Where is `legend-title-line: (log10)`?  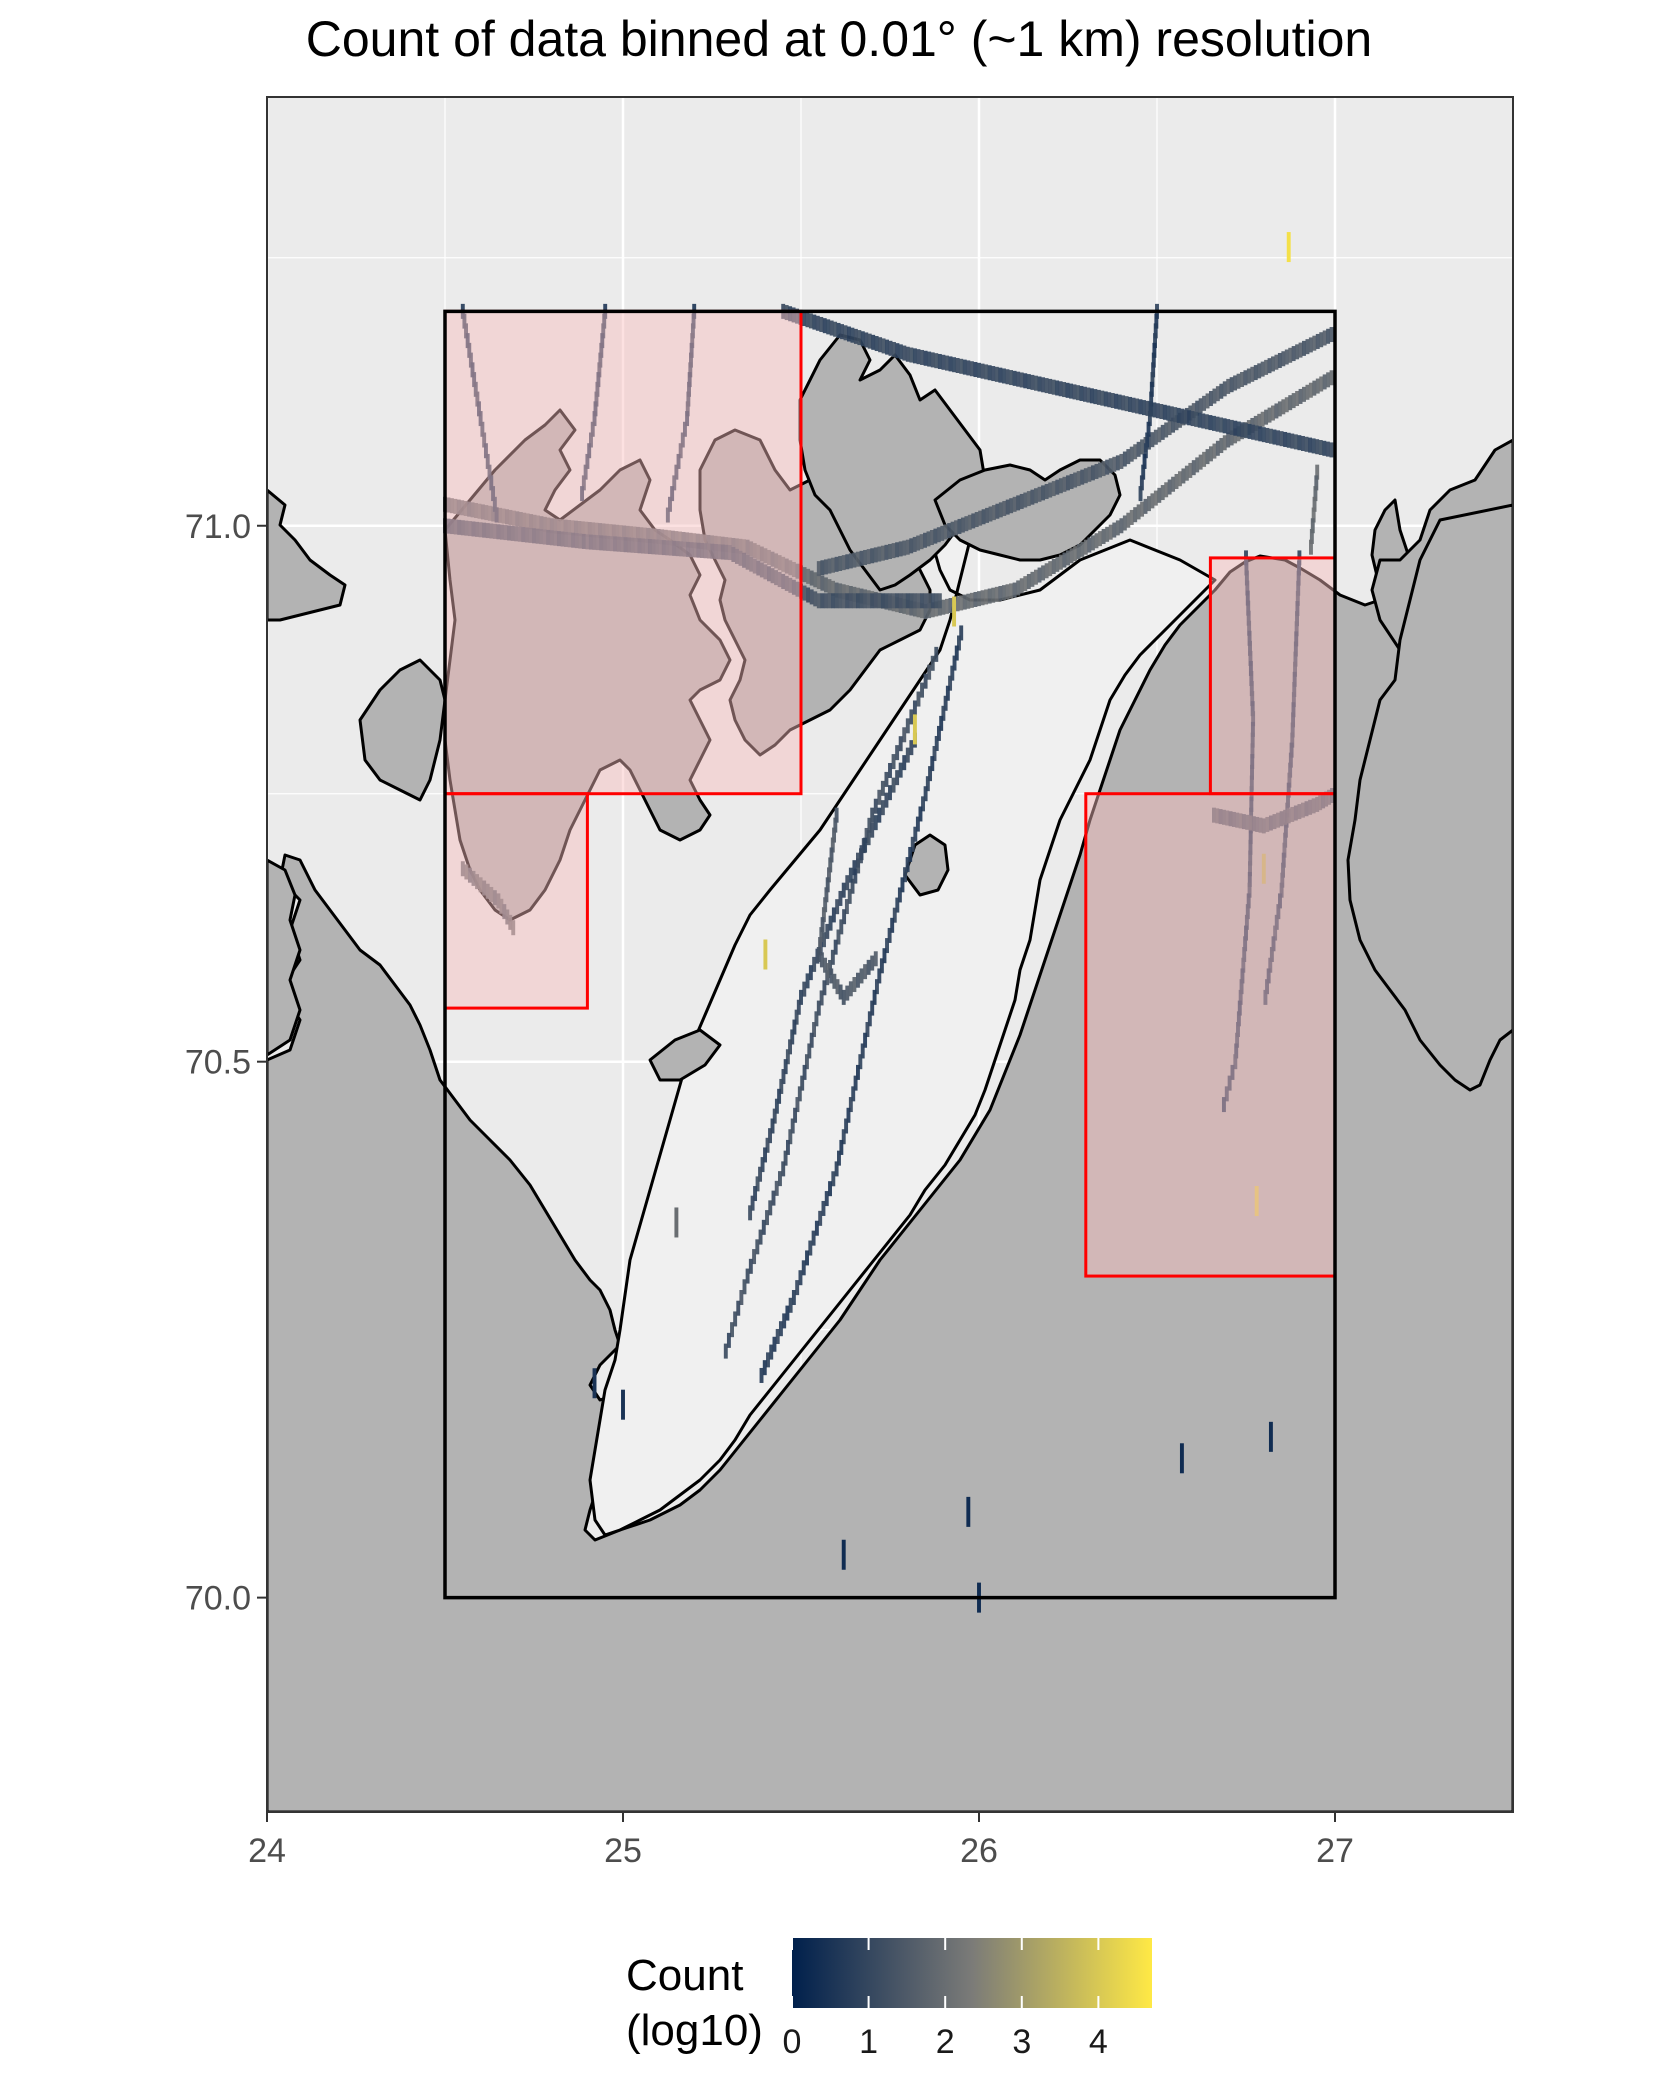 legend-title-line: (log10) is located at coordinates (694, 2030).